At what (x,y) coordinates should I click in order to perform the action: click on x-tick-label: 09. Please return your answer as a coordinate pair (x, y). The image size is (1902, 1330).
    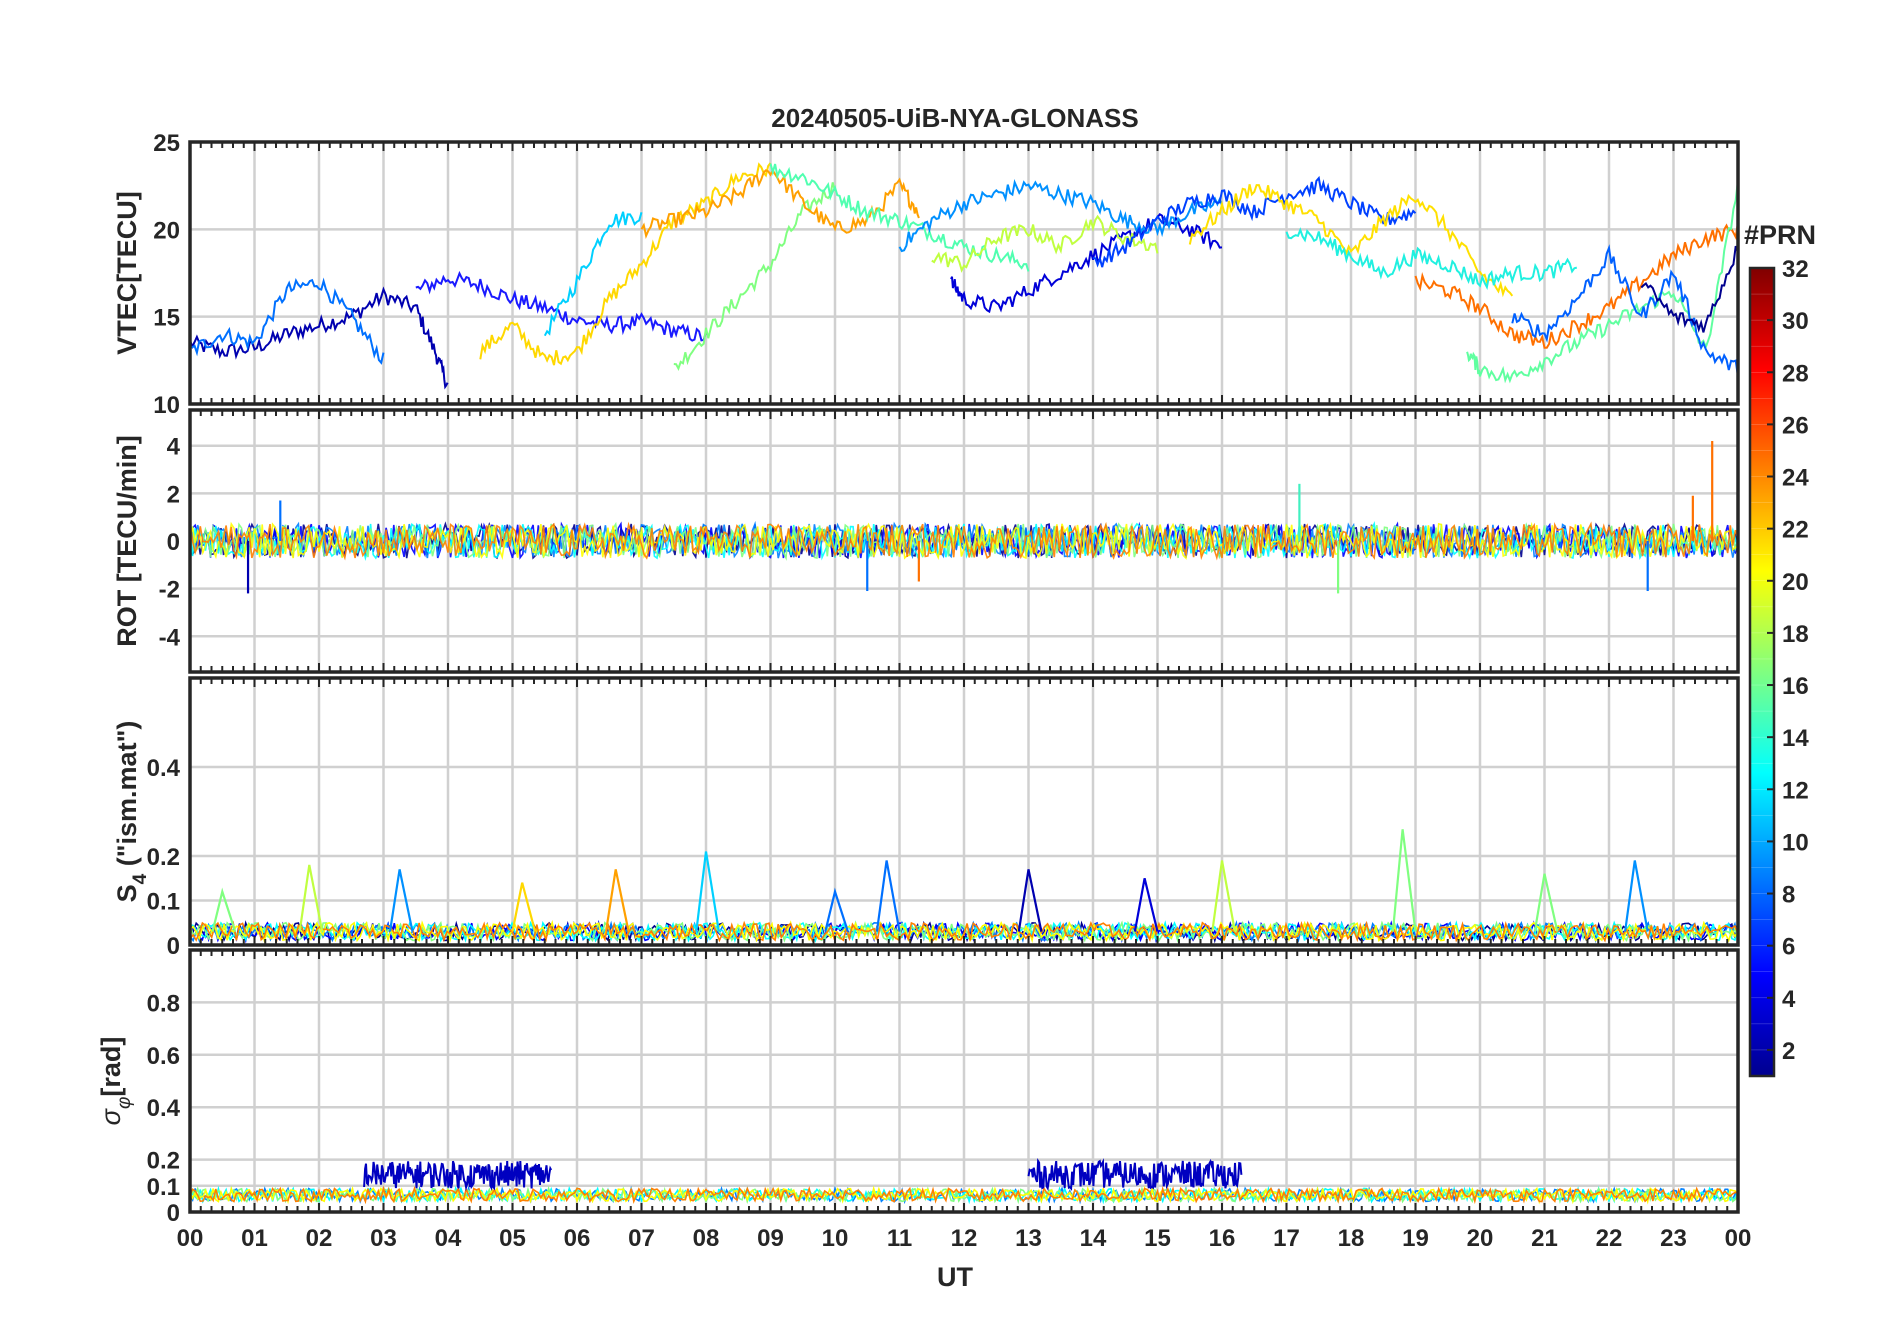
    Looking at the image, I should click on (770, 1238).